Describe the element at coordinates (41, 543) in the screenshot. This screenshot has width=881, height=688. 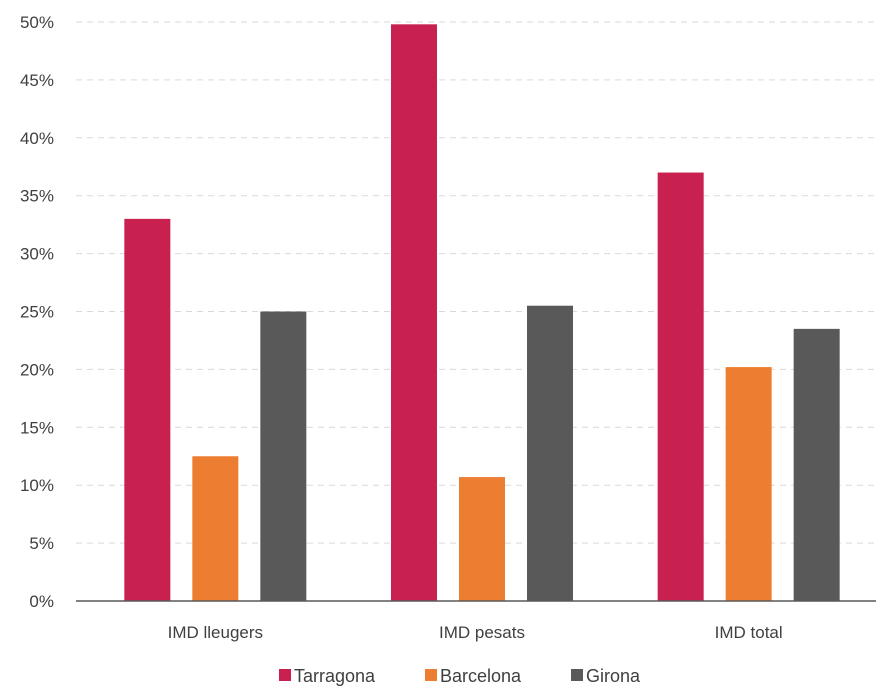
I see `y-tick-label: 5%` at that location.